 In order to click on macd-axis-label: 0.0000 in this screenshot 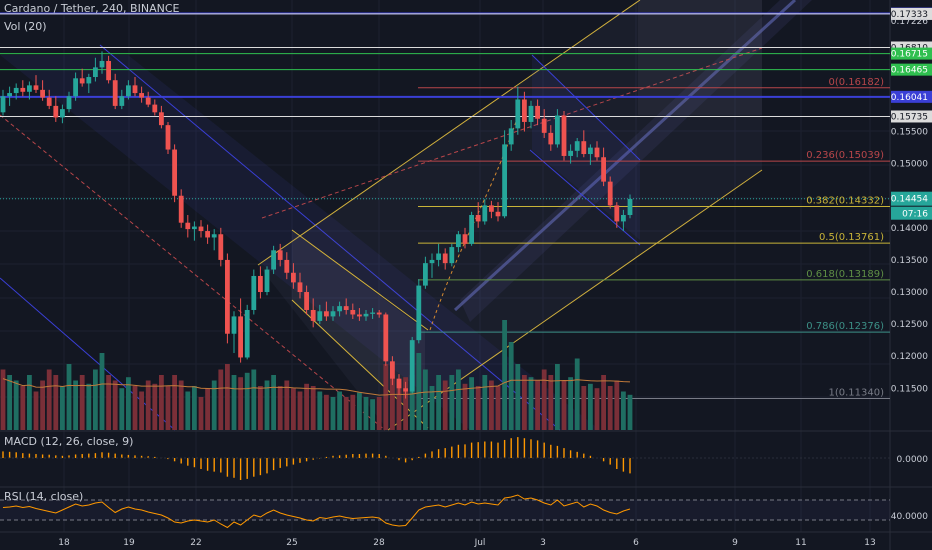, I will do `click(913, 460)`.